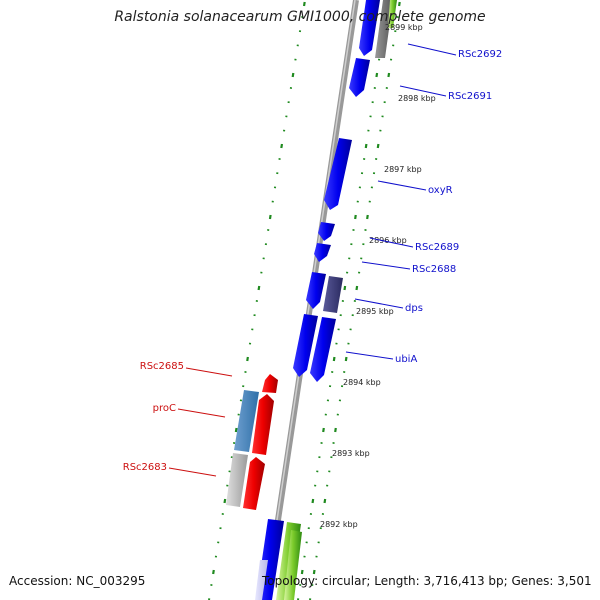  I want to click on ruler-label: 2894 kbp, so click(362, 382).